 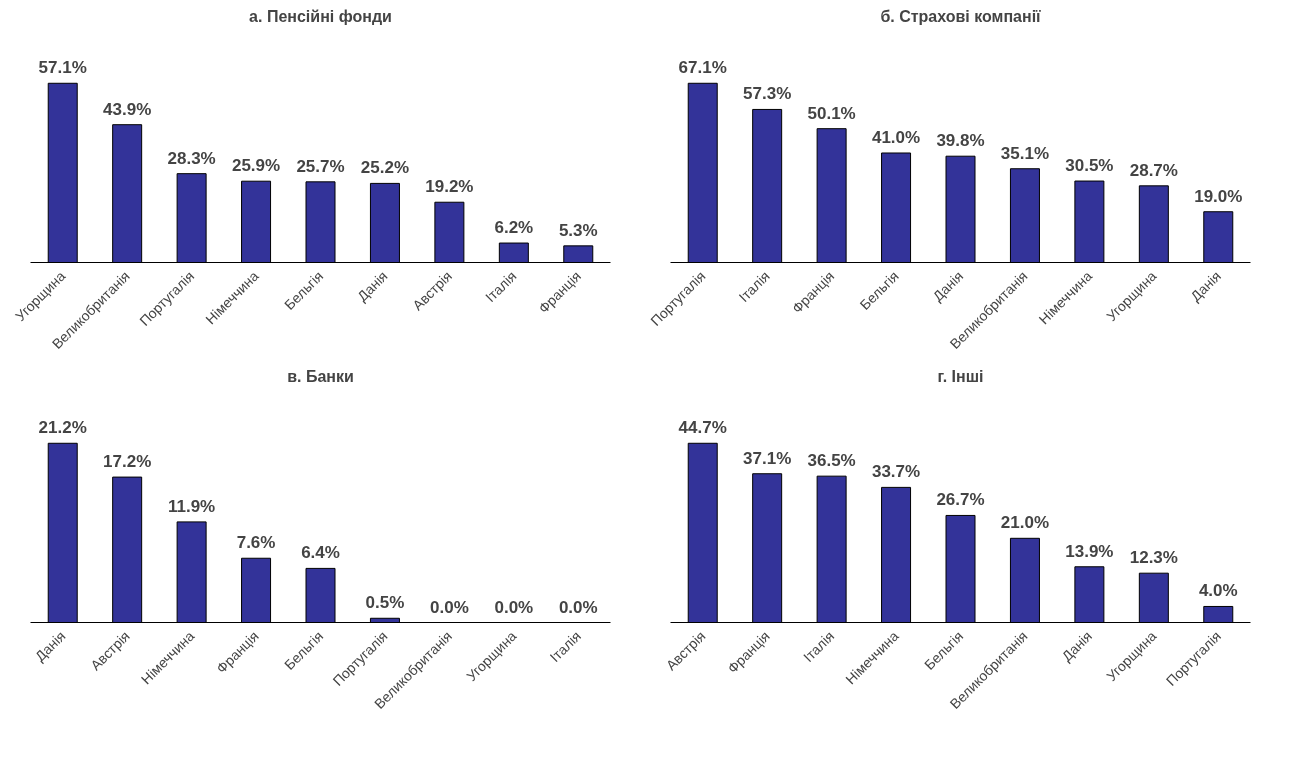 I want to click on data-label: 67.1%, so click(x=702, y=68).